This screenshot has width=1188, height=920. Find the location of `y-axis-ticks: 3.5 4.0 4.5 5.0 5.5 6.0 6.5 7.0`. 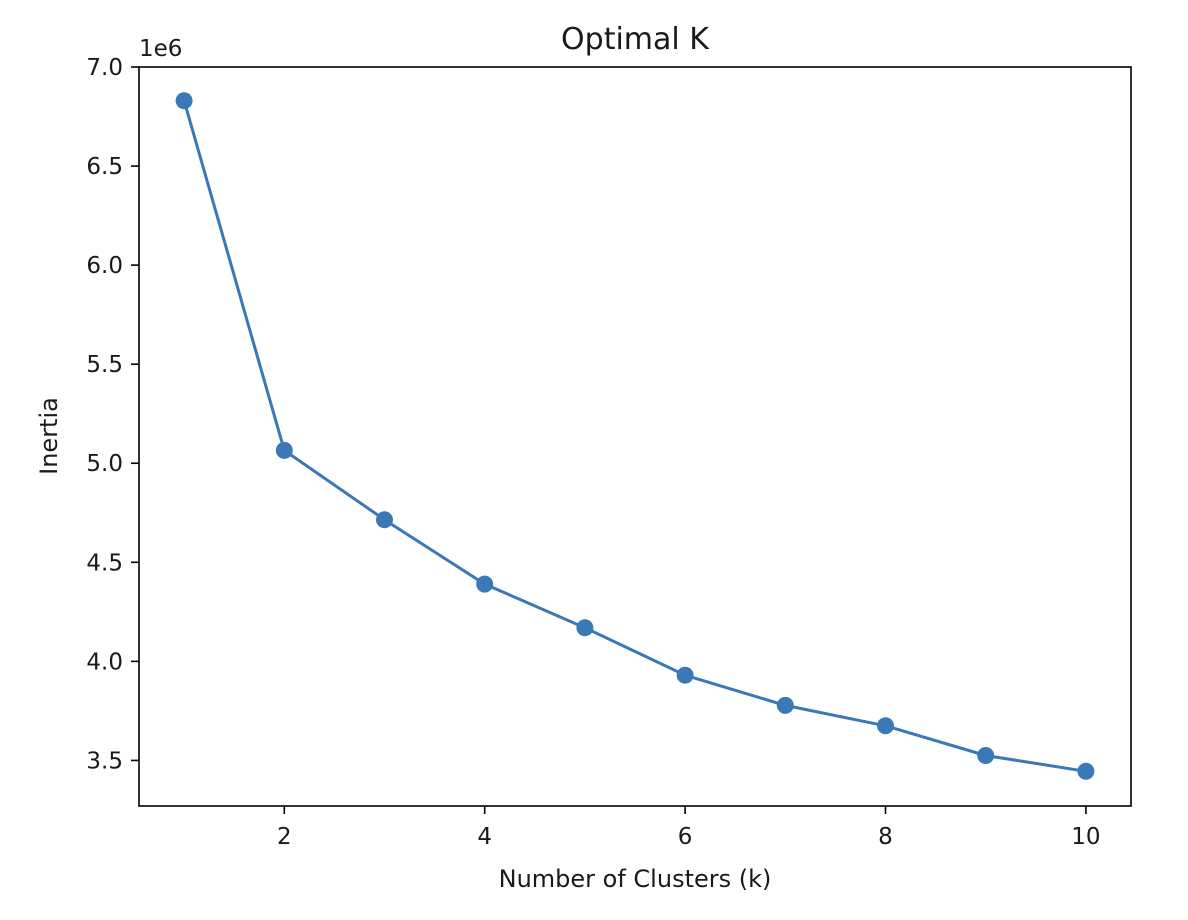

y-axis-ticks: 3.5 4.0 4.5 5.0 5.5 6.0 6.5 7.0 is located at coordinates (112, 414).